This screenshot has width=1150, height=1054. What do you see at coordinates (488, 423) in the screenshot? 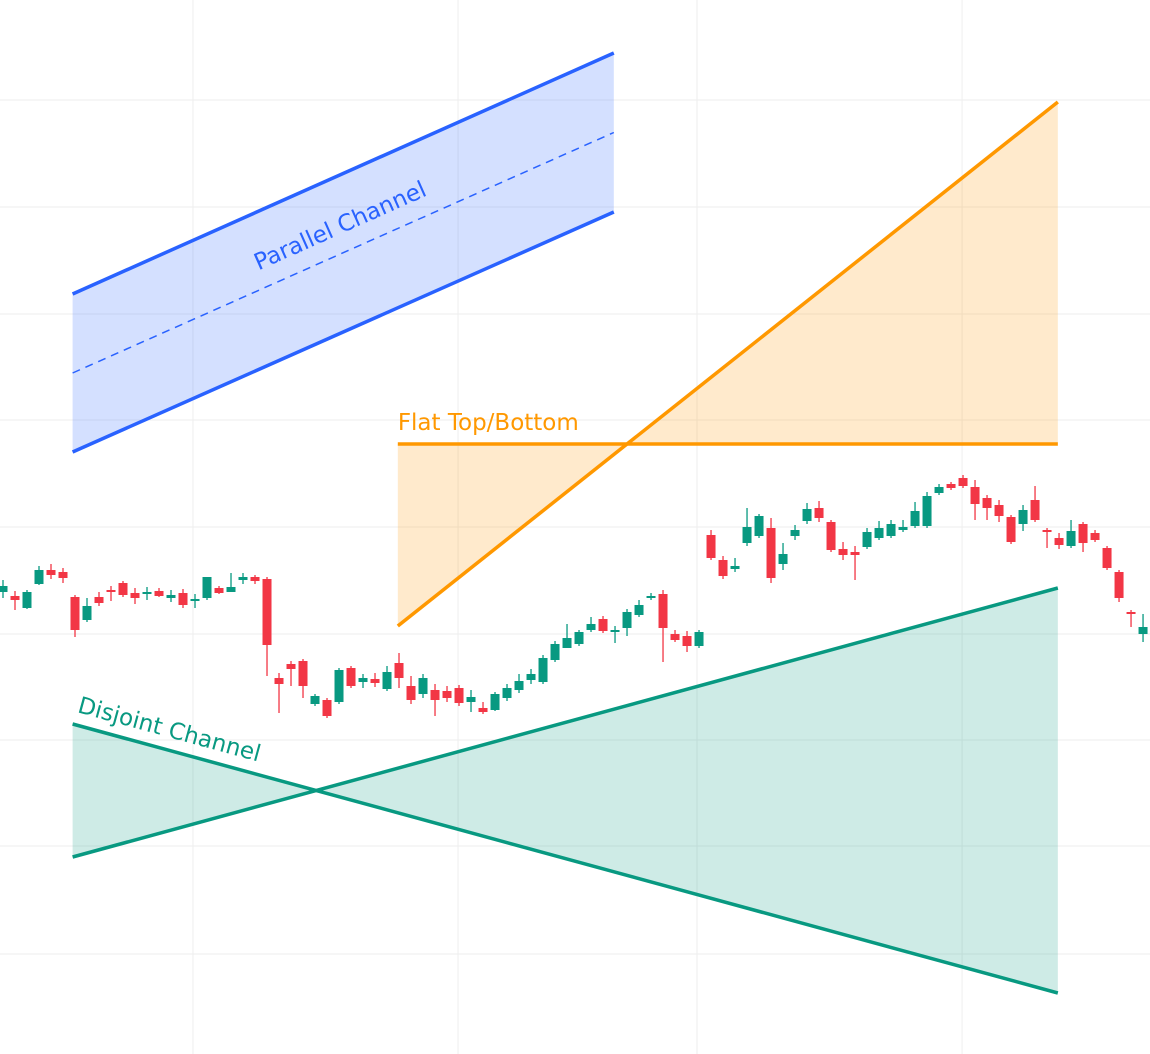
I see `drawing-label: Flat Top/Bottom` at bounding box center [488, 423].